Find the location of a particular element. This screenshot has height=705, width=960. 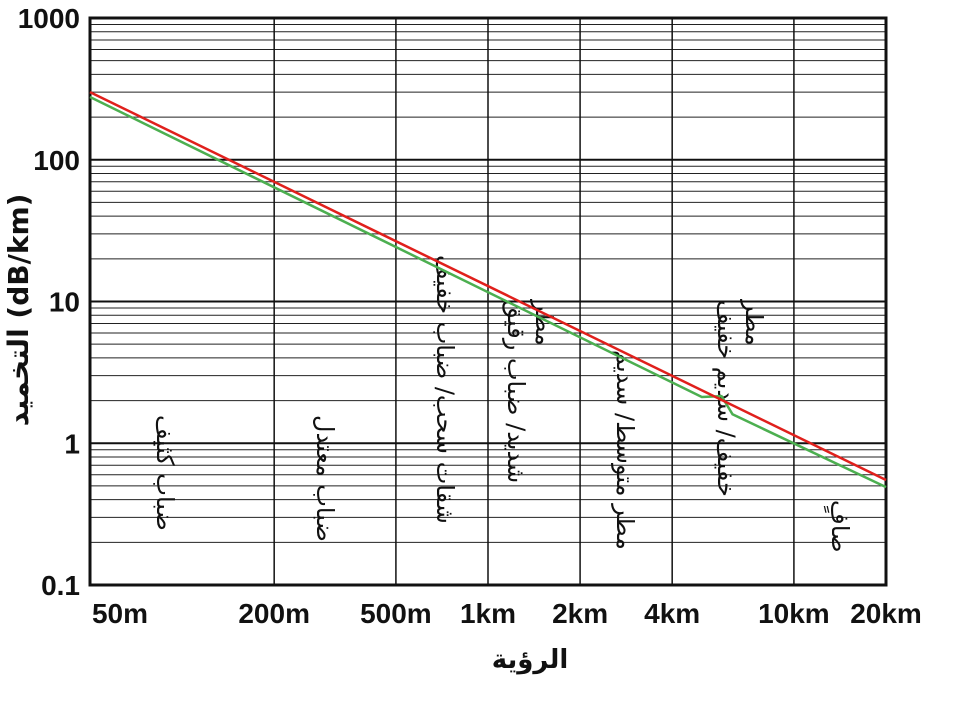

y-tick-label: 1 is located at coordinates (72, 443).